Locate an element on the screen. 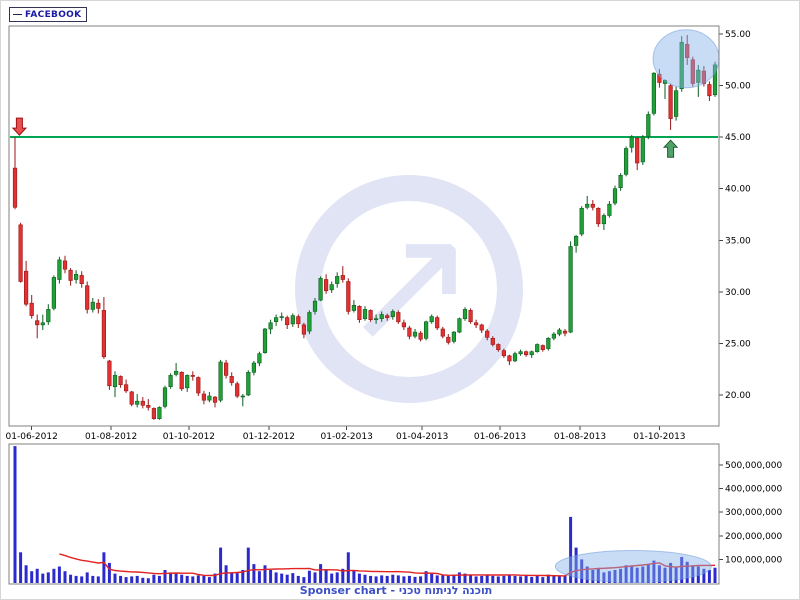 This screenshot has height=600, width=800. legend-line-sample-icon is located at coordinates (17, 14).